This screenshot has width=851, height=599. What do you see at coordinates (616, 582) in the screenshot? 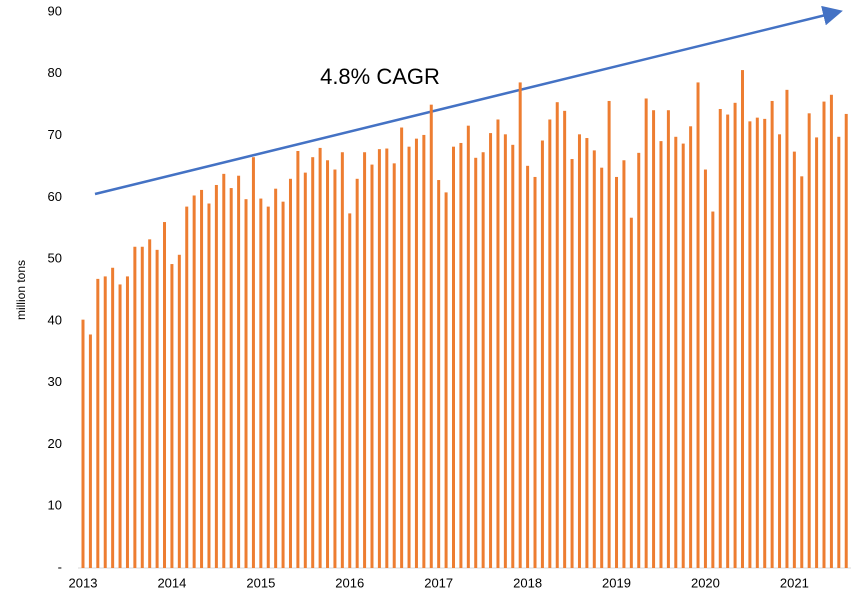
I see `x-tick-label: 2019` at bounding box center [616, 582].